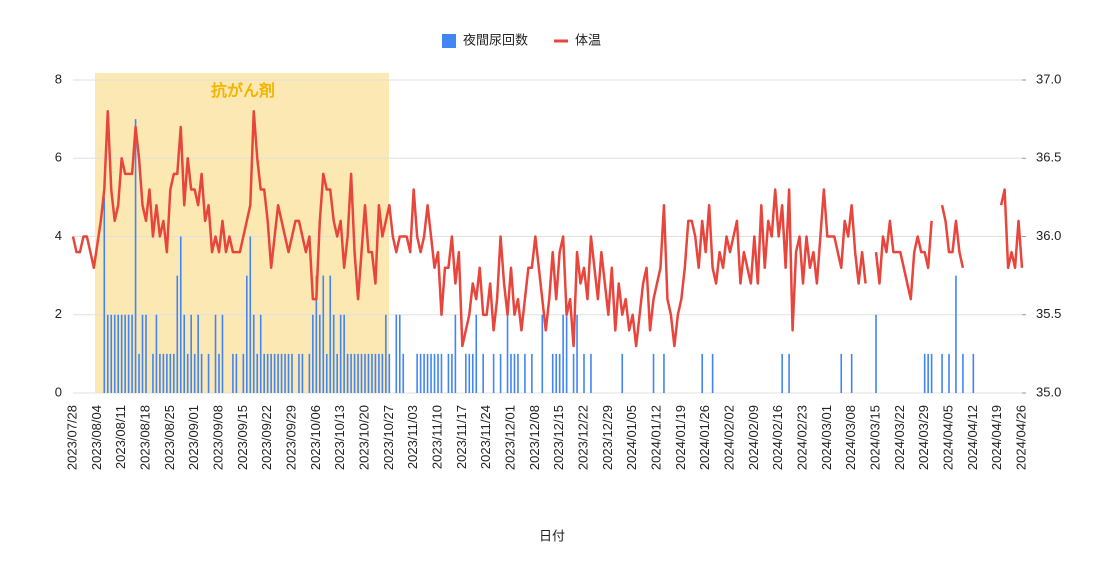 The height and width of the screenshot is (579, 1104). I want to click on x-tick-label: 2024/04/26, so click(1020, 437).